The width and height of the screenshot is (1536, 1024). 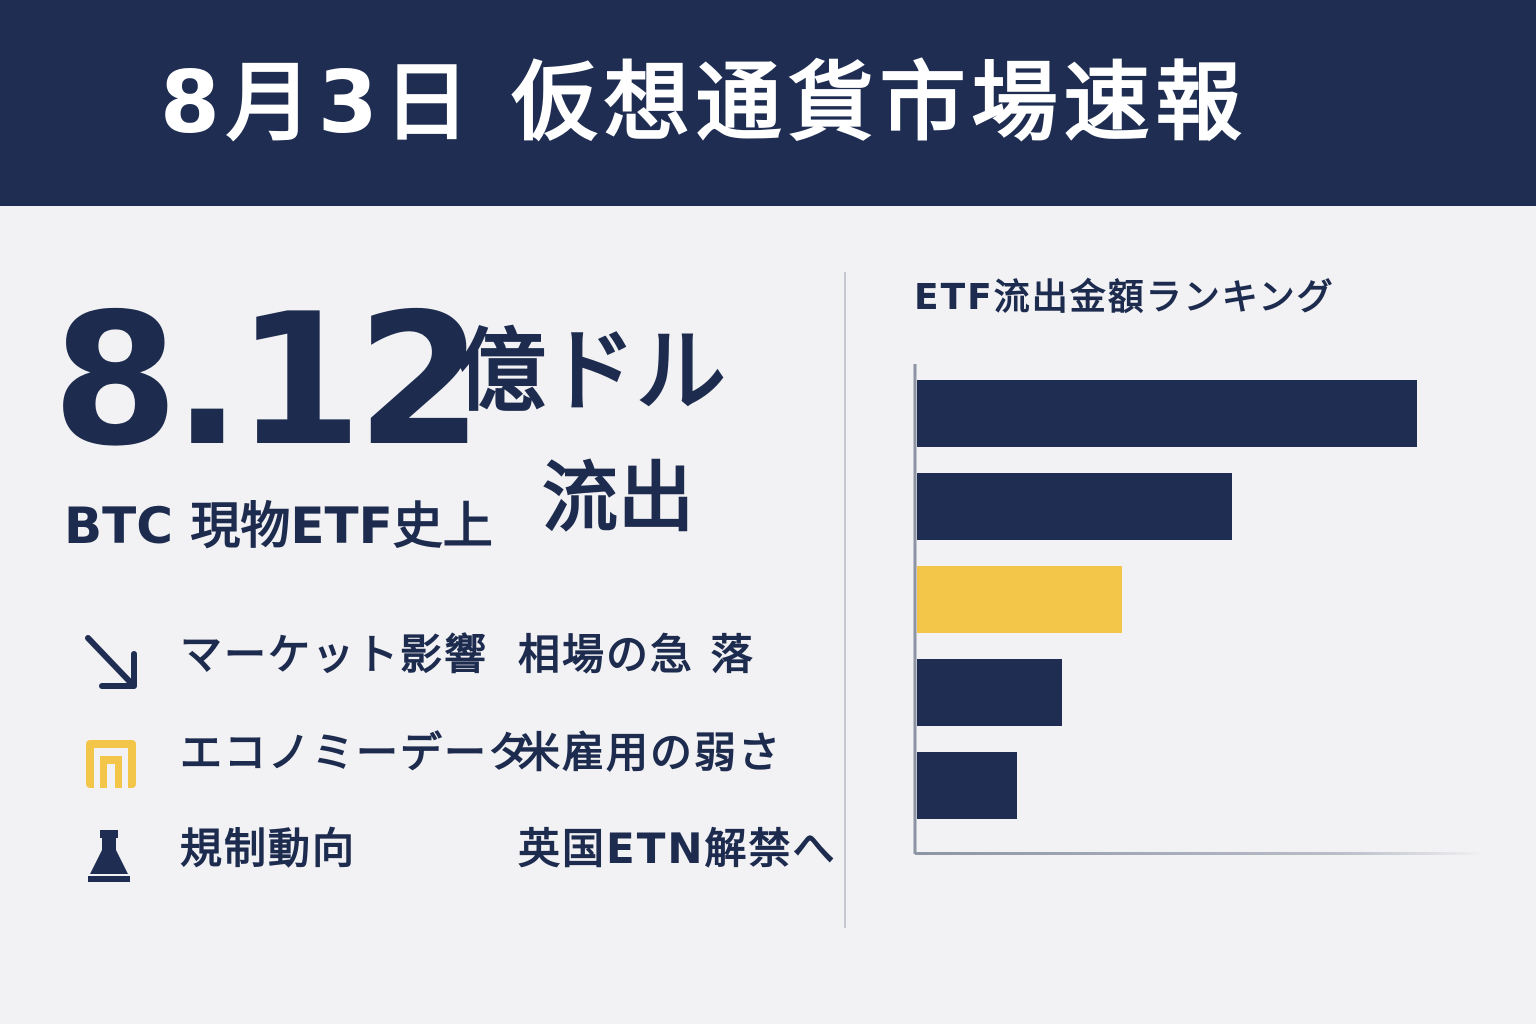 I want to click on info-value: 米雇用の弱さ, so click(x=650, y=752).